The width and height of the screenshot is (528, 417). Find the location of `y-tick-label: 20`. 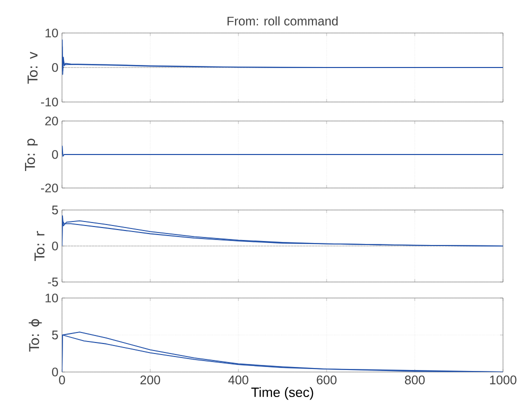

y-tick-label: 20 is located at coordinates (51, 121).